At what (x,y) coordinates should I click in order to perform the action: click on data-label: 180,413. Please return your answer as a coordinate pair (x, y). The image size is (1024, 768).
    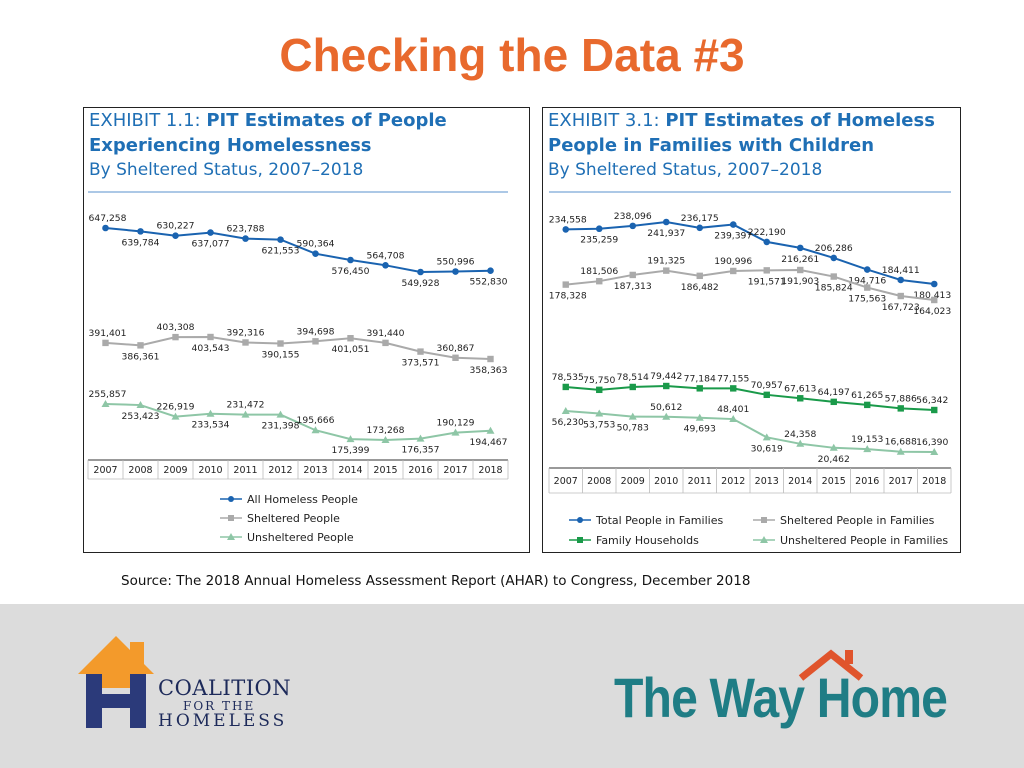
    Looking at the image, I should click on (932, 295).